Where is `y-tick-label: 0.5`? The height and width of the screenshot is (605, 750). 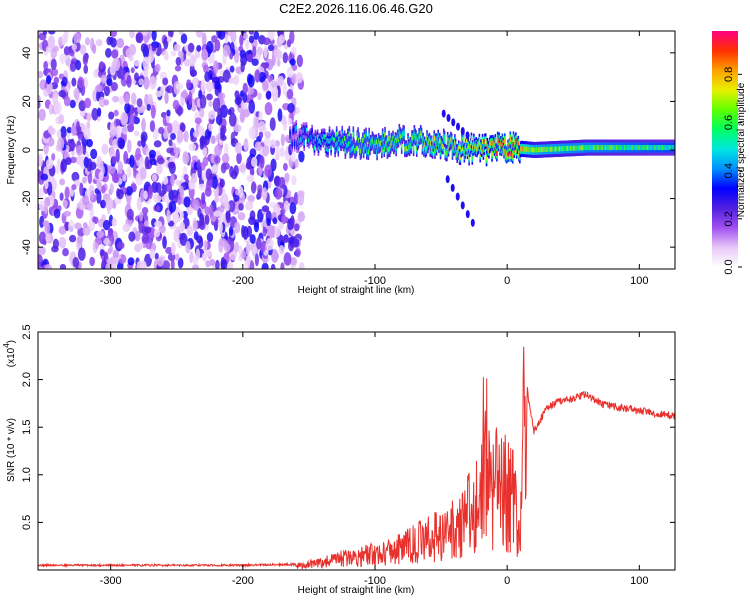
y-tick-label: 0.5 is located at coordinates (27, 522).